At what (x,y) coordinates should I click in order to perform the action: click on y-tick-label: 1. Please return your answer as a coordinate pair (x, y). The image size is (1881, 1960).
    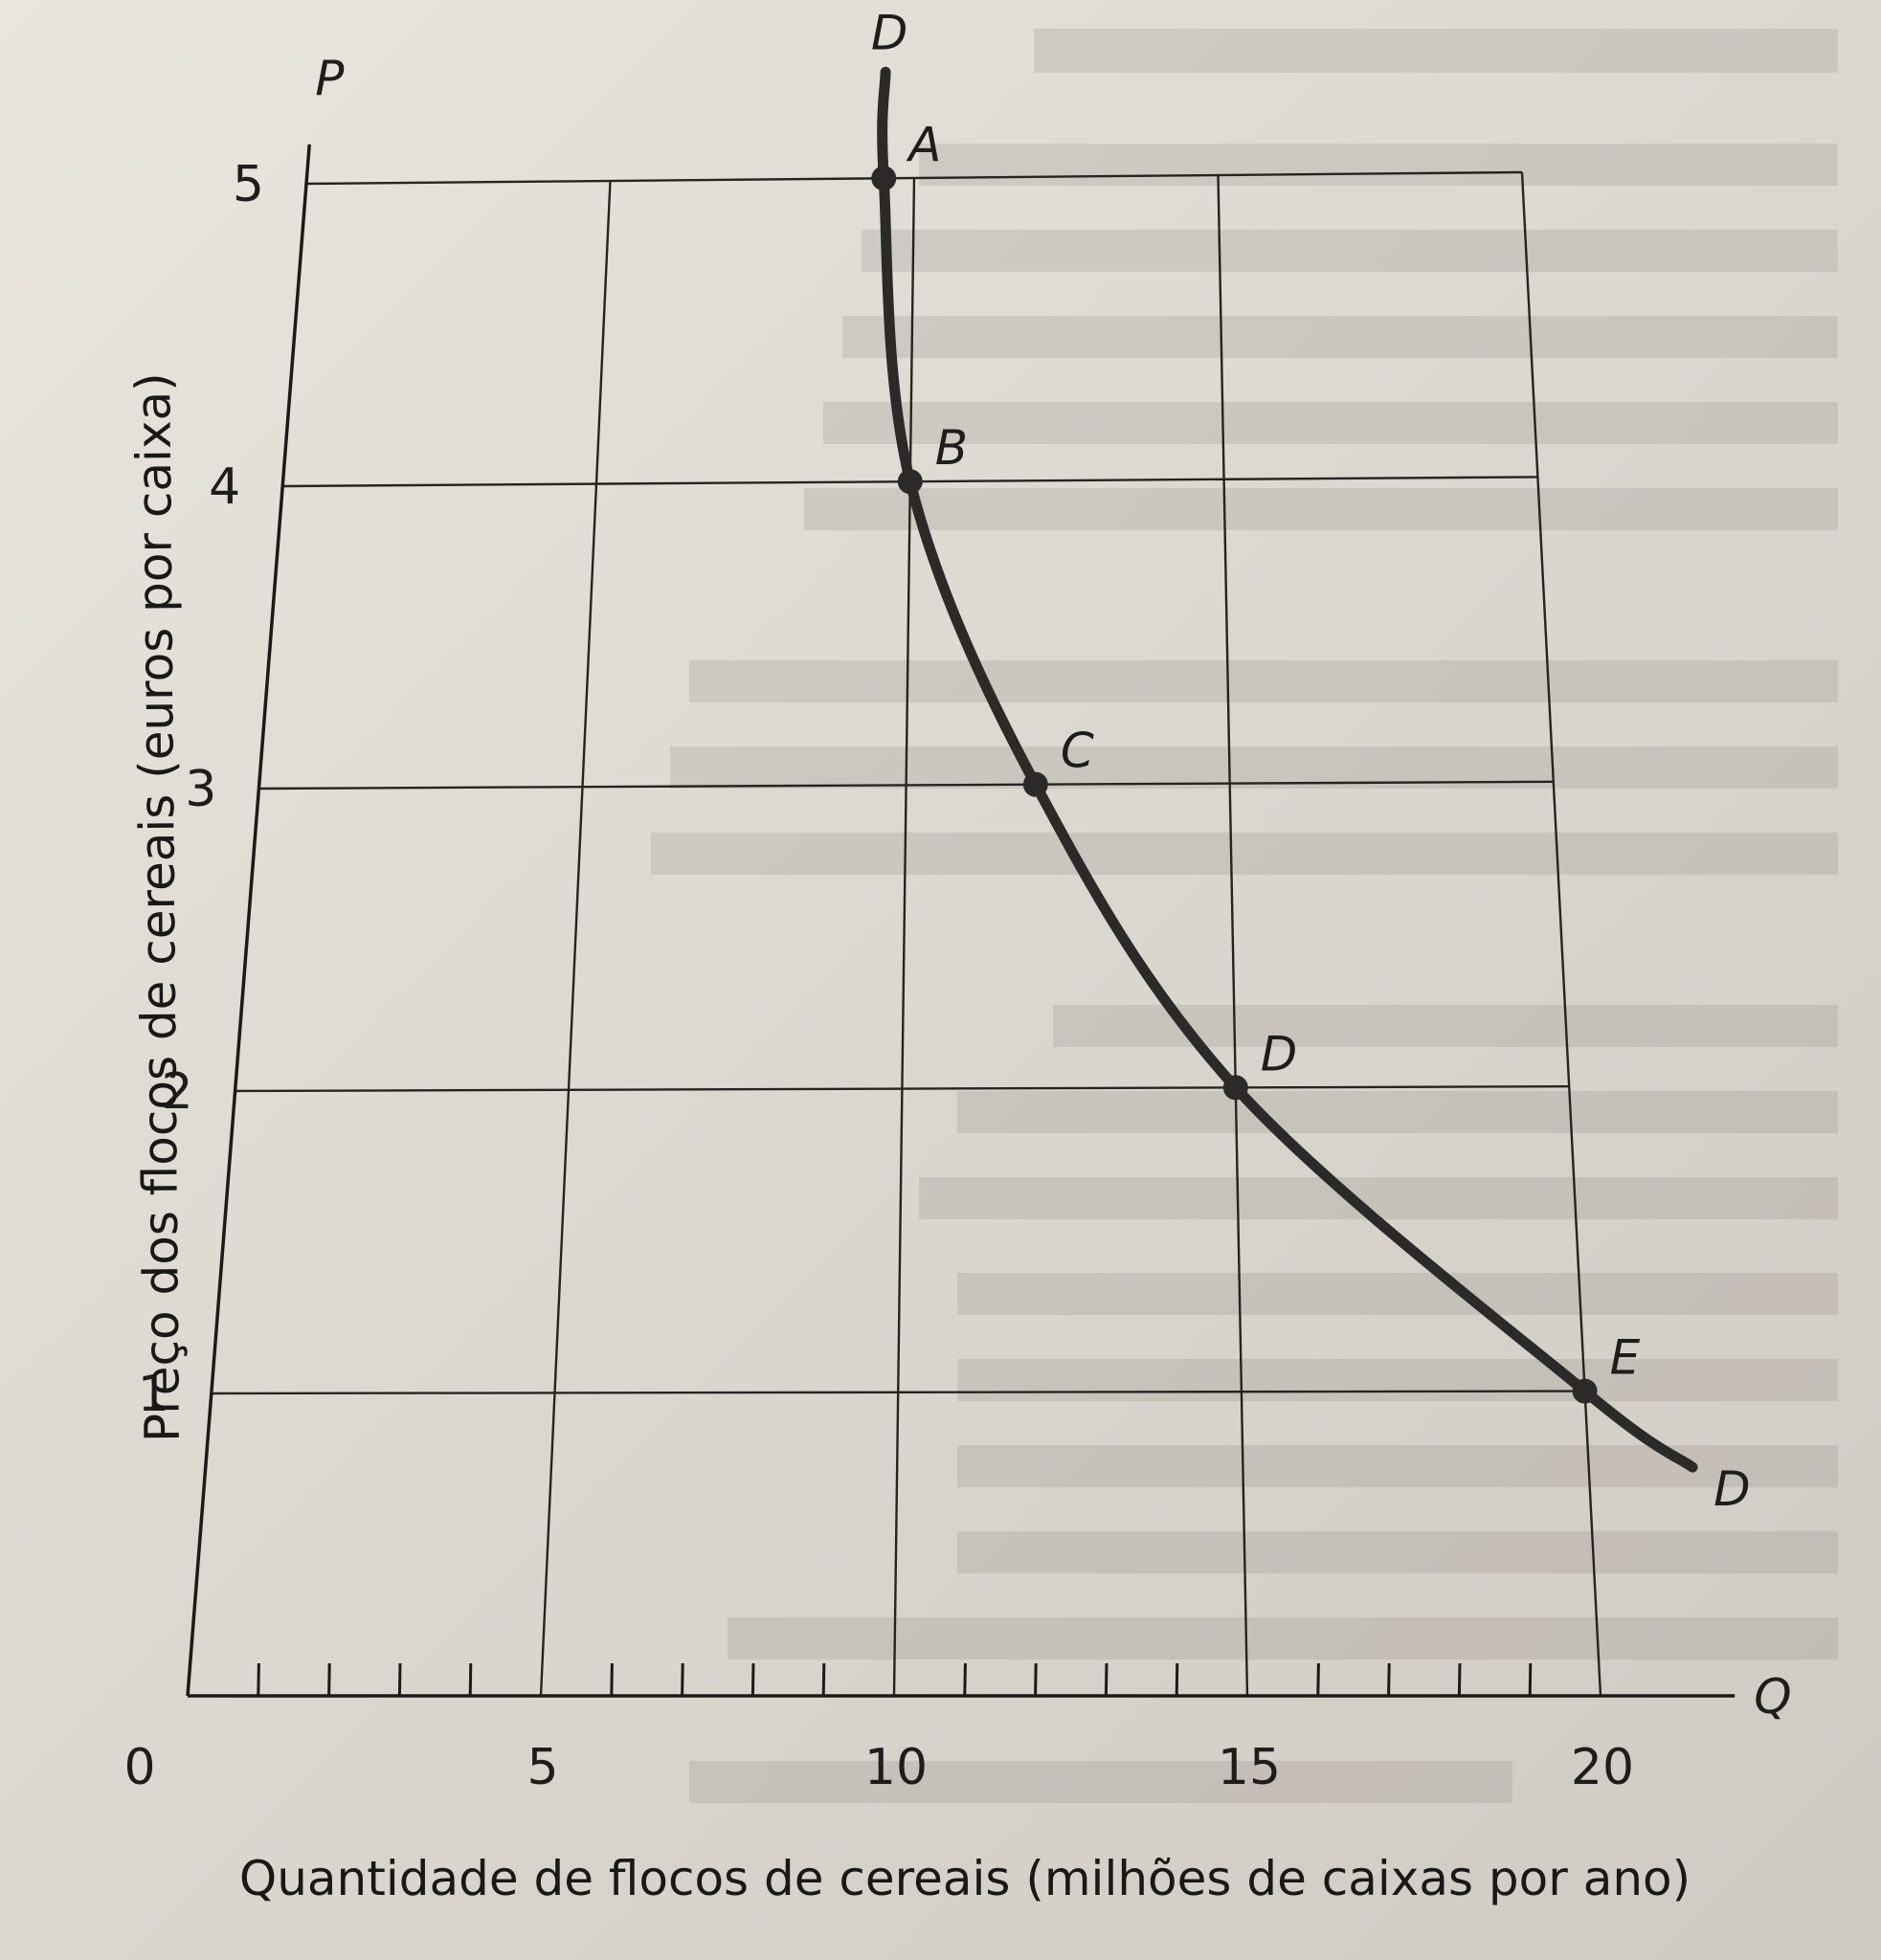
    Looking at the image, I should click on (153, 1394).